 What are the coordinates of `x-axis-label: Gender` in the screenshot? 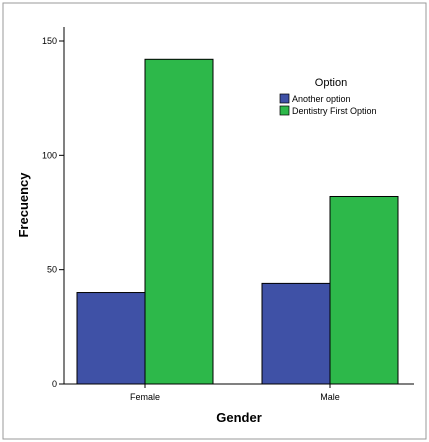 It's located at (239, 417).